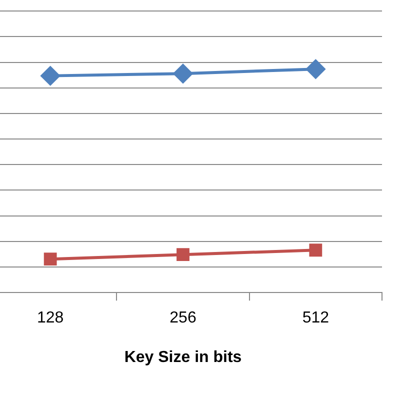 This screenshot has height=393, width=393. I want to click on x-tick-label: 128, so click(50, 318).